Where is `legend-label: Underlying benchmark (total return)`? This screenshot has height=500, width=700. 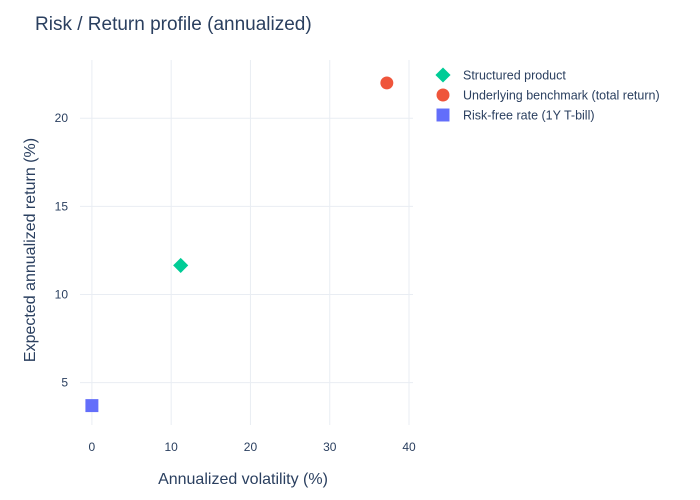
legend-label: Underlying benchmark (total return) is located at coordinates (561, 96).